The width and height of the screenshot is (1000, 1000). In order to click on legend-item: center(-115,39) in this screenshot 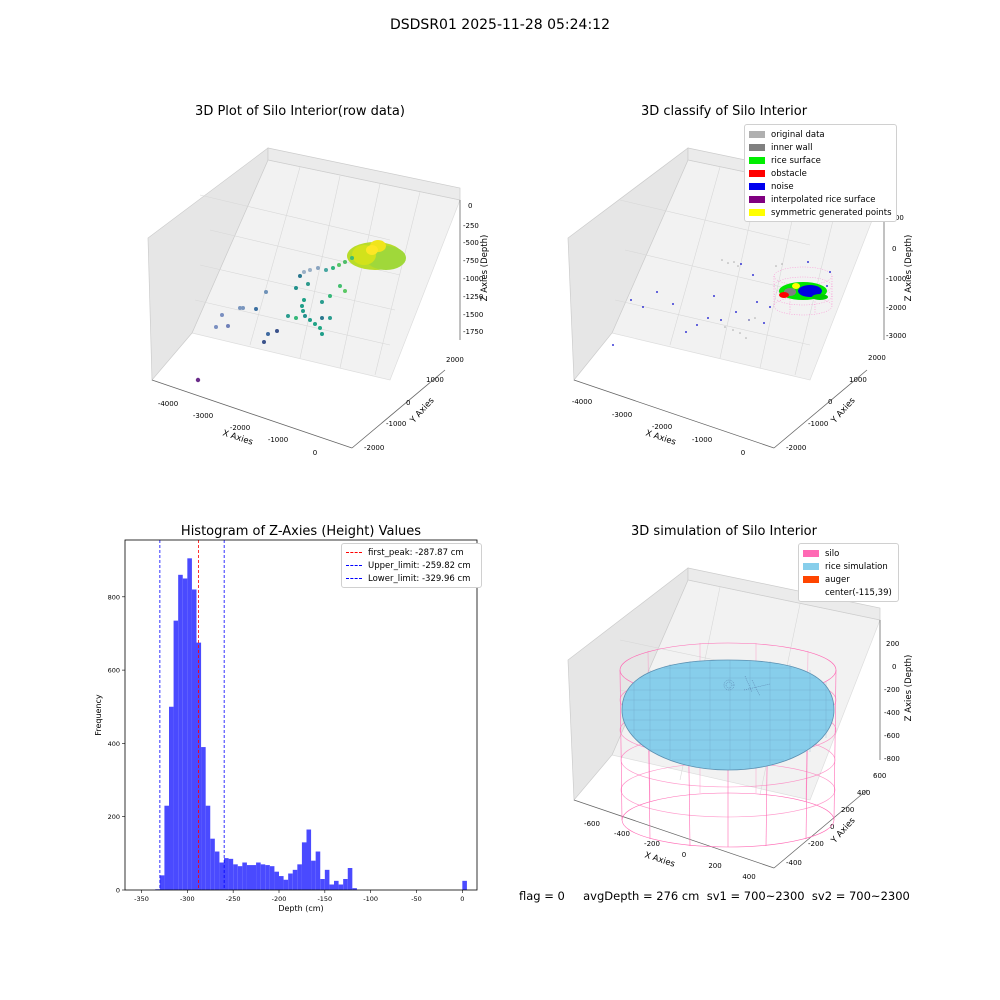, I will do `click(848, 592)`.